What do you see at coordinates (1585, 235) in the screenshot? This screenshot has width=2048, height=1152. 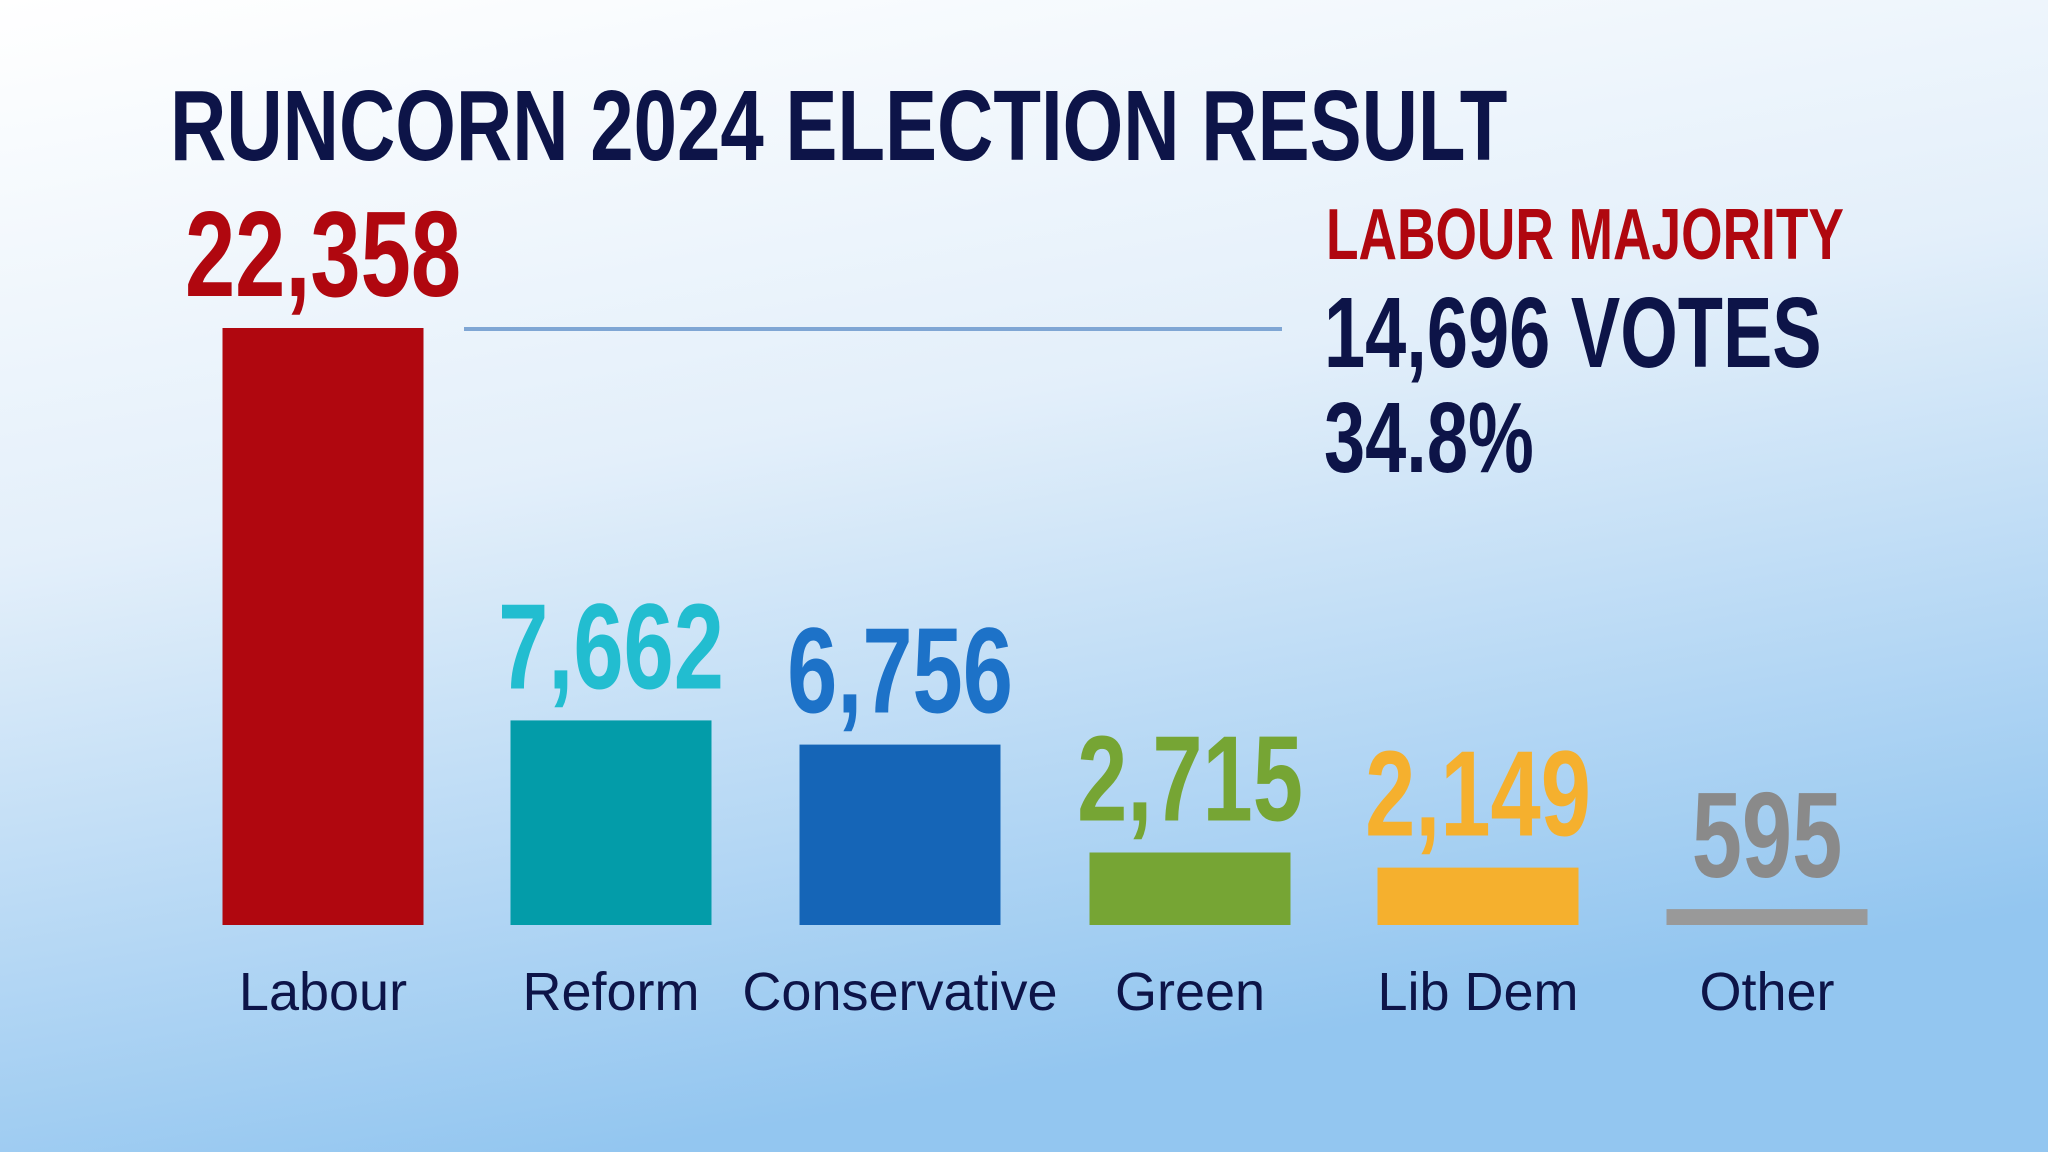 I see `annotation: LABOUR MAJORITY` at bounding box center [1585, 235].